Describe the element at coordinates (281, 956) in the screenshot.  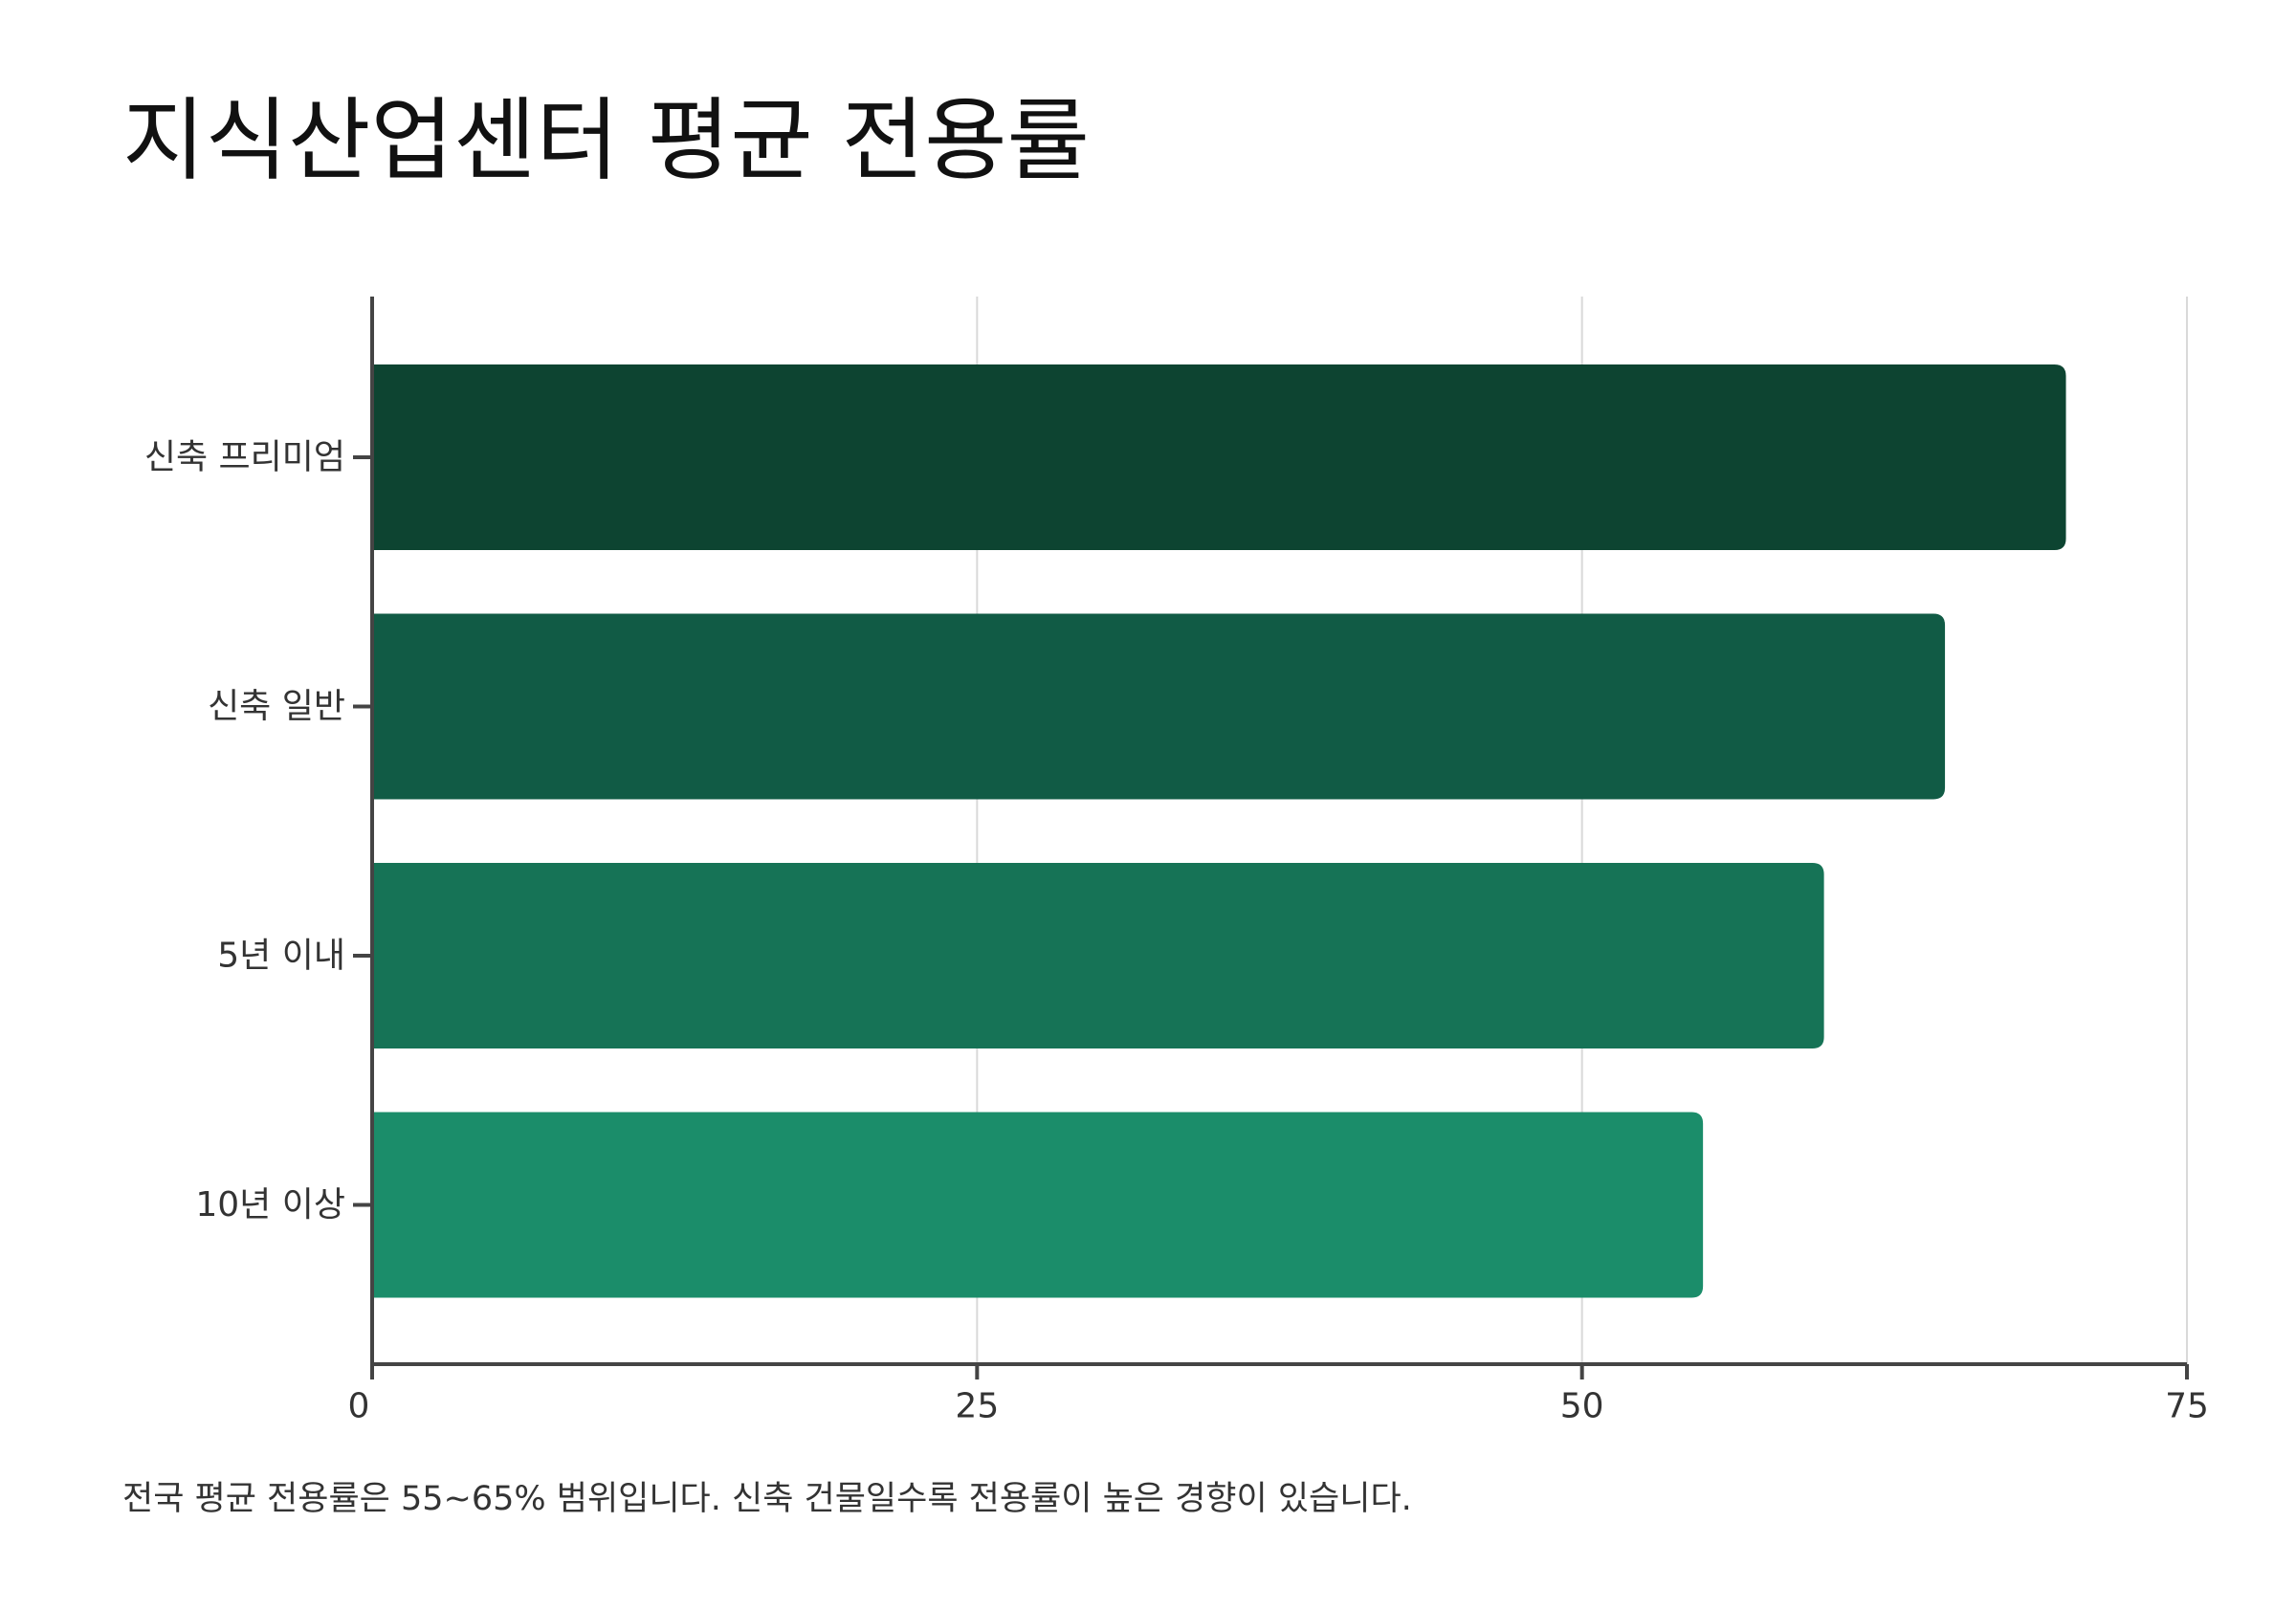
I see `y-tick-label-3: 5년 이내` at that location.